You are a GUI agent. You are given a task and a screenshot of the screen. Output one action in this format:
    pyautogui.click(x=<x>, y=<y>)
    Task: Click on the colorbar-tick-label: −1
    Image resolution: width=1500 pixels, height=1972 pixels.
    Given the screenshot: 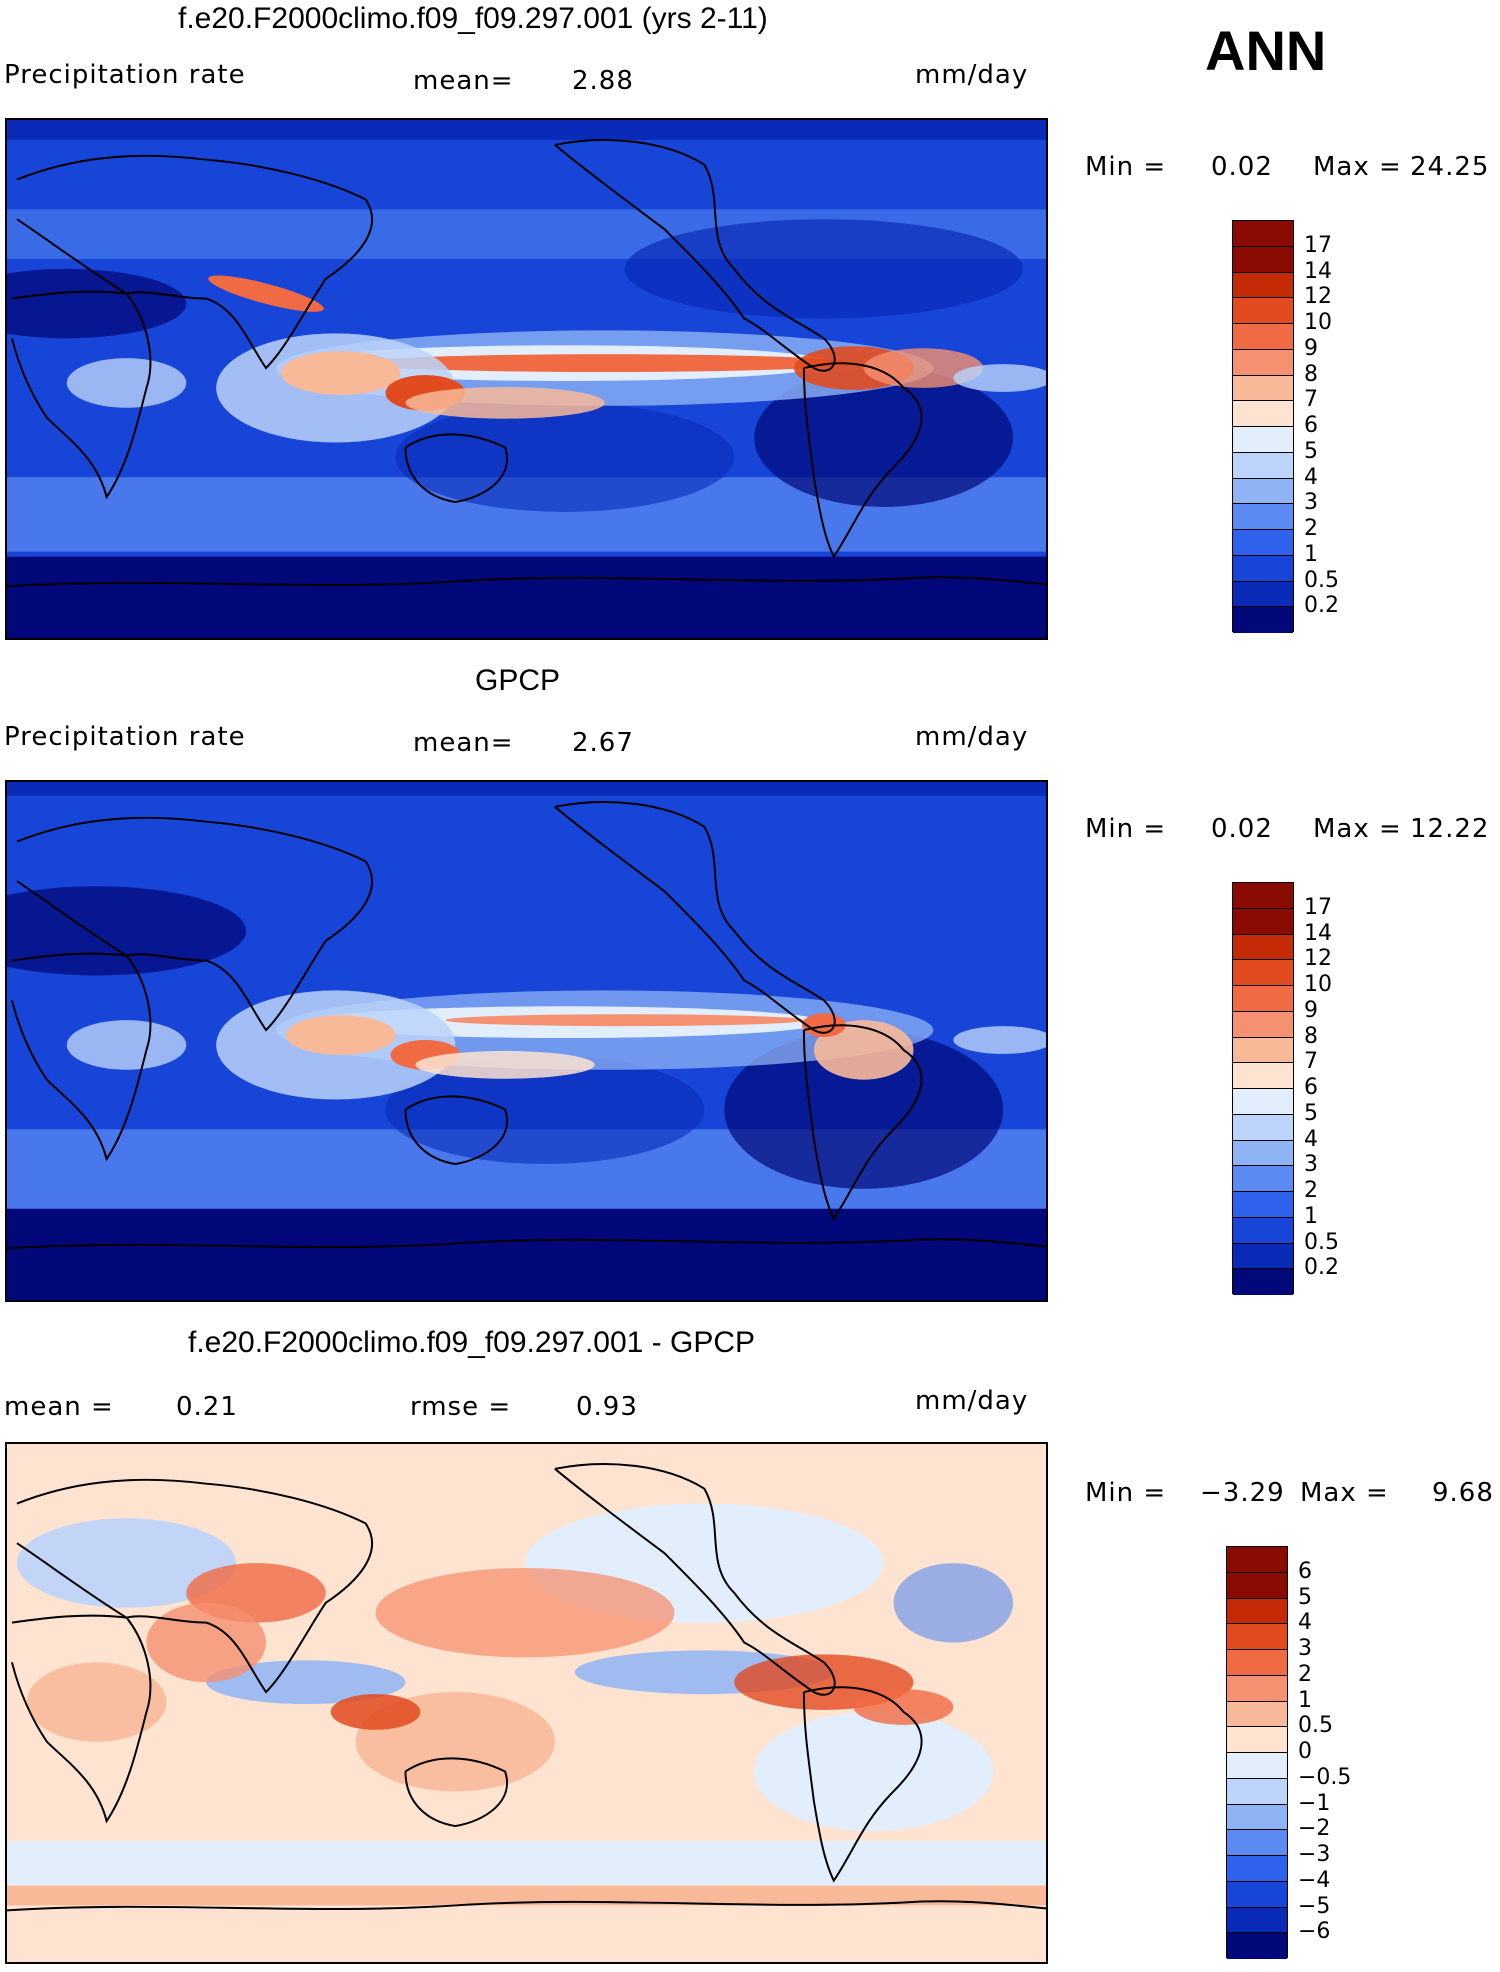 What is the action you would take?
    pyautogui.click(x=1314, y=1803)
    